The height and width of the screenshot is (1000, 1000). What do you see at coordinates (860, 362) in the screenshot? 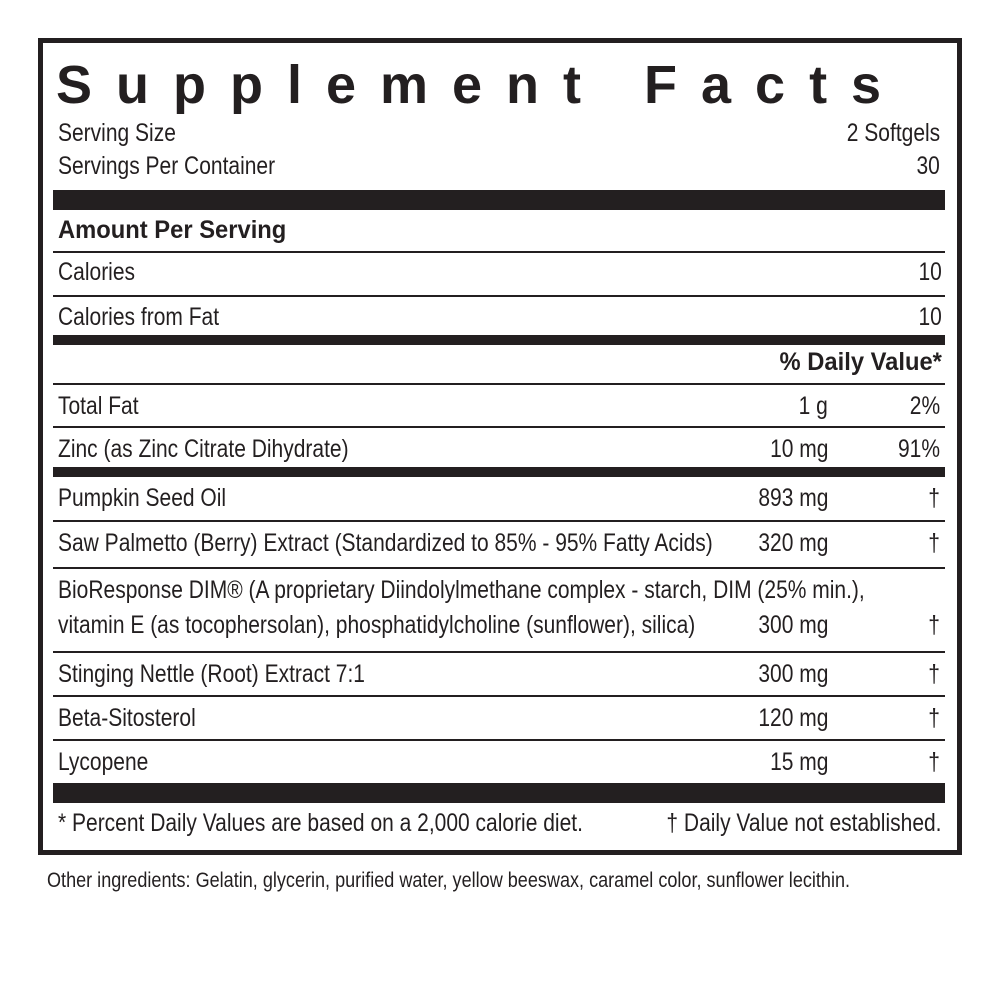
I see `dv-header: % Daily Value*` at bounding box center [860, 362].